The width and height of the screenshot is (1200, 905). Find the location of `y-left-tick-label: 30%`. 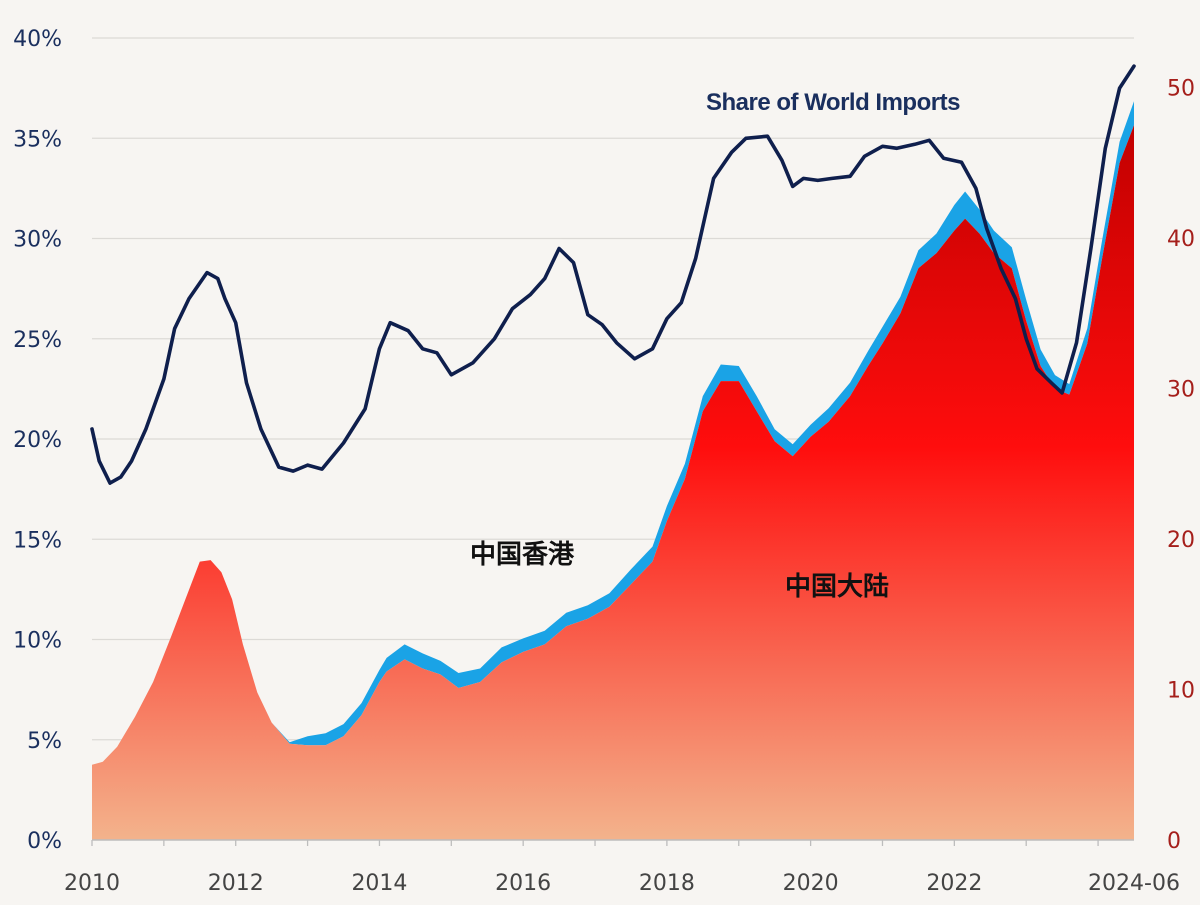

y-left-tick-label: 30% is located at coordinates (37, 240).